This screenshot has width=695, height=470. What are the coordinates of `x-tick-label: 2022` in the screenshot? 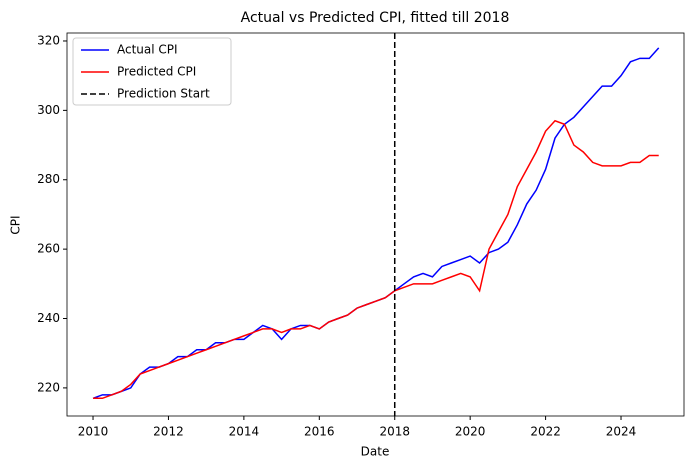 It's located at (545, 432).